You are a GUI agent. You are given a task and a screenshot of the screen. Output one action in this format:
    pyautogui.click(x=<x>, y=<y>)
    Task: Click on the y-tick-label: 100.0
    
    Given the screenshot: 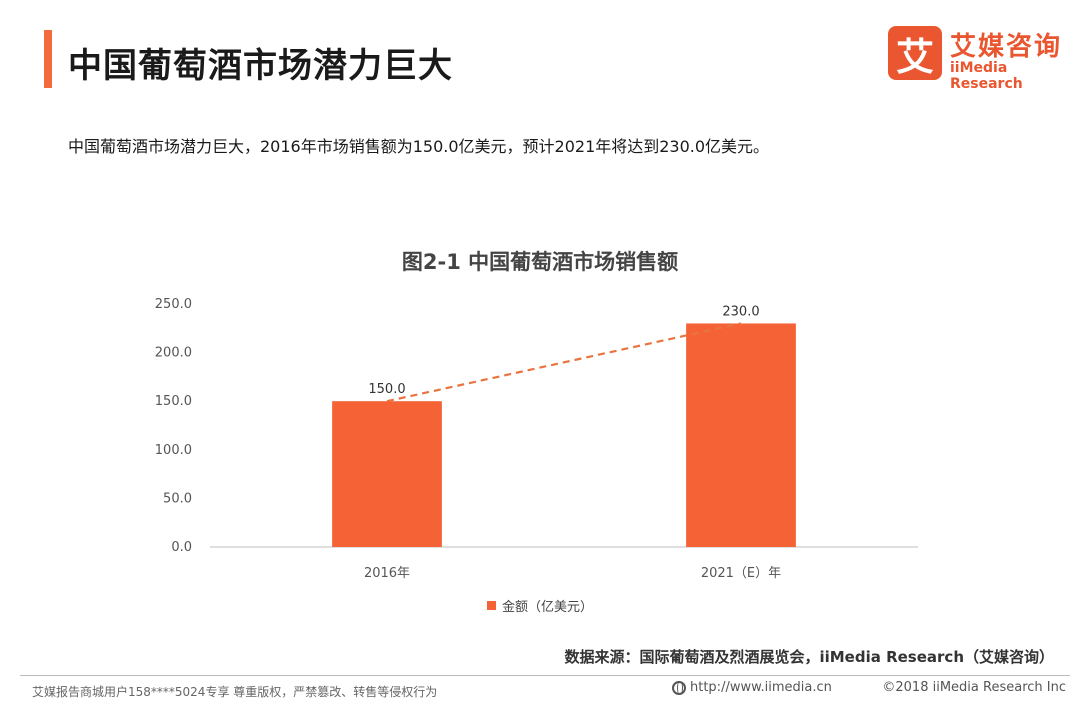 What is the action you would take?
    pyautogui.click(x=173, y=450)
    